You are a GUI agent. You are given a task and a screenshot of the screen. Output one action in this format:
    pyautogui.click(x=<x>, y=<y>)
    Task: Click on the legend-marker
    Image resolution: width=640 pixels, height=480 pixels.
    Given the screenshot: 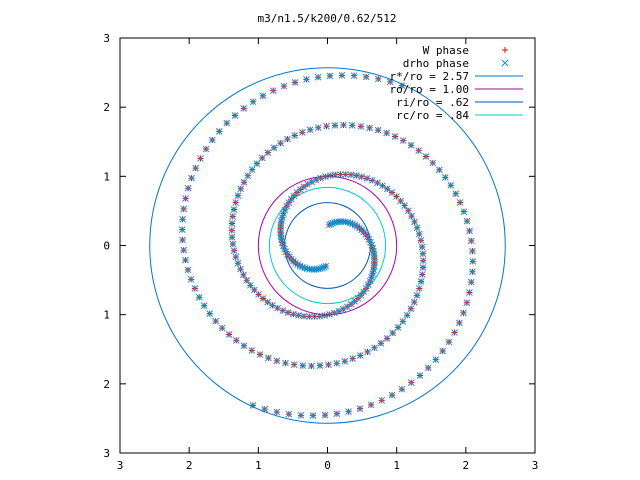 What is the action you would take?
    pyautogui.click(x=505, y=50)
    